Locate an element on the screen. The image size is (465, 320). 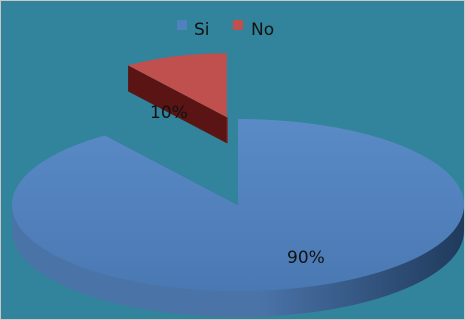
slice-no-side-face is located at coordinates (177, 104).